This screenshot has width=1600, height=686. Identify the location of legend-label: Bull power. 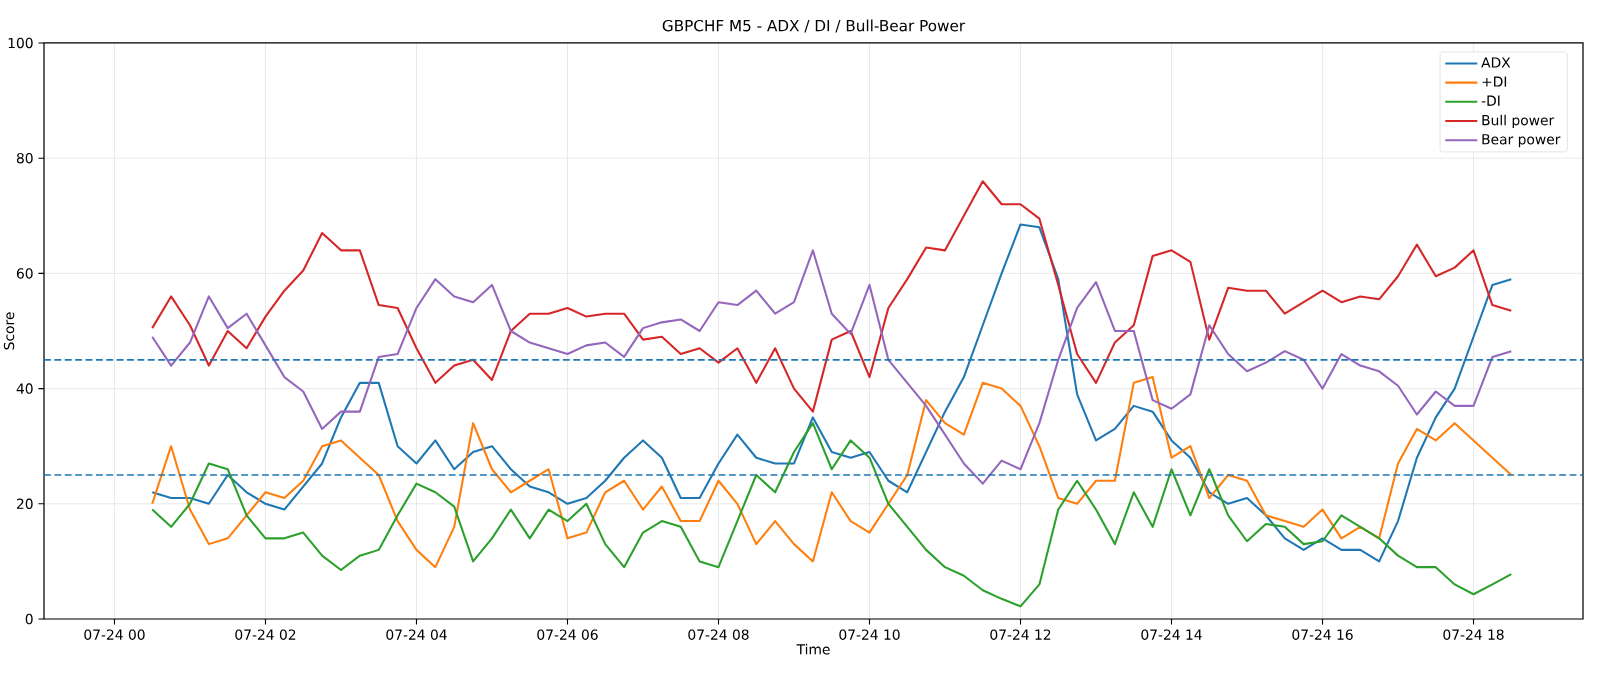
(1518, 121).